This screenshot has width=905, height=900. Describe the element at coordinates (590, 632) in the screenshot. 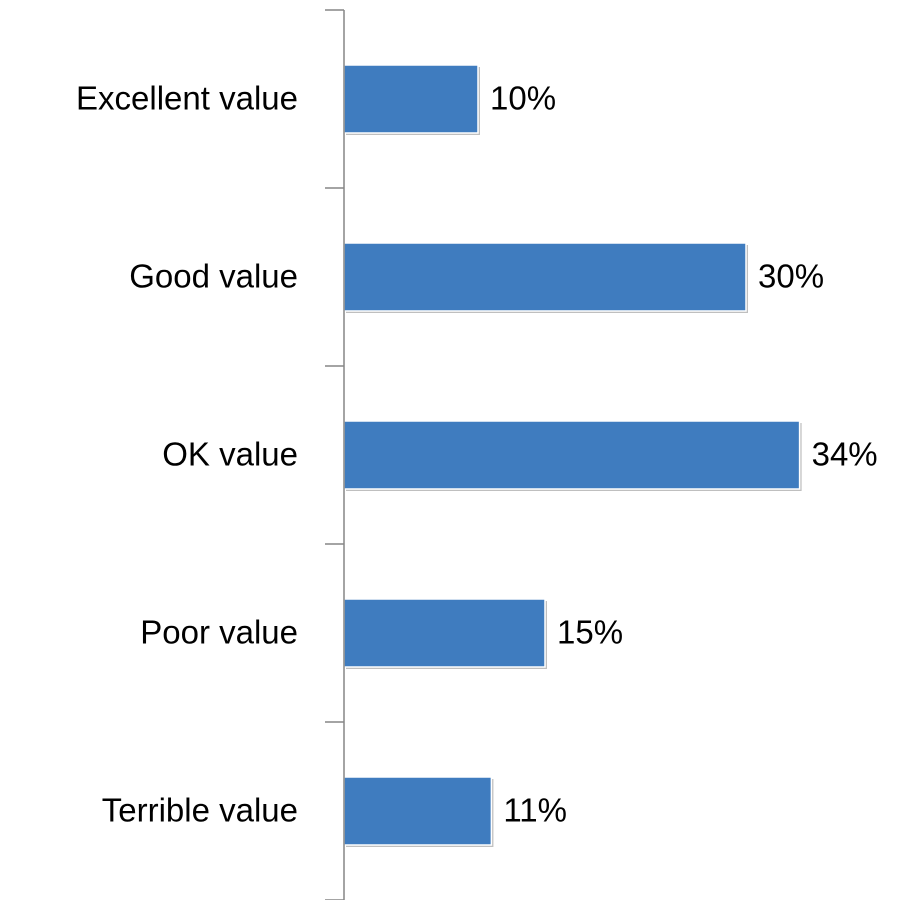

I see `data-label: 15%` at that location.